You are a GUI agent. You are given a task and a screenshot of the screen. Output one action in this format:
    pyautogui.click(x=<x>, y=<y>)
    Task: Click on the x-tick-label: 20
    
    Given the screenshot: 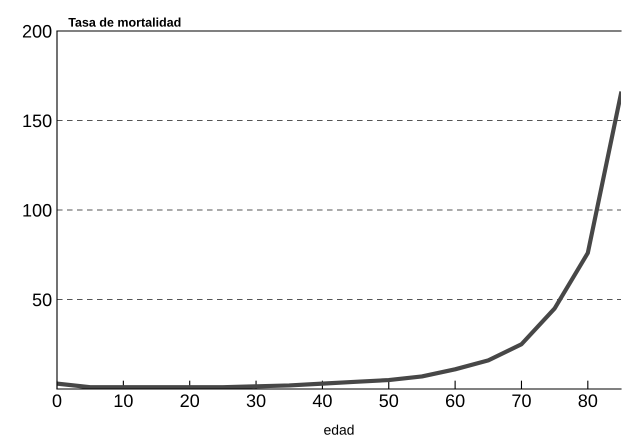 What is the action you would take?
    pyautogui.click(x=190, y=401)
    